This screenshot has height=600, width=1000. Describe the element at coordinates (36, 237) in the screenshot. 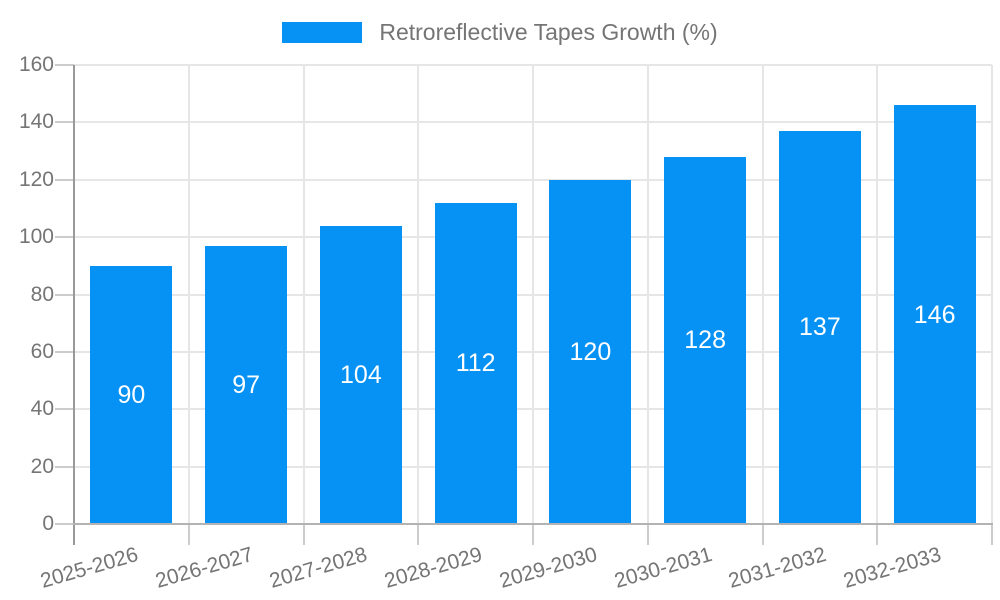

I see `y-axis-tick-label: 100` at that location.